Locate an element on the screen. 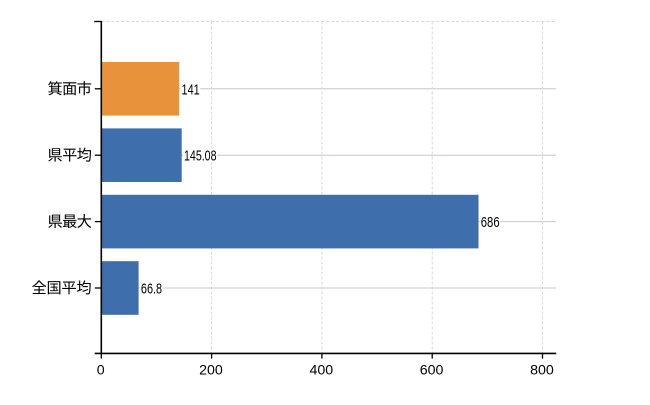  svg-text: 800 is located at coordinates (542, 371).